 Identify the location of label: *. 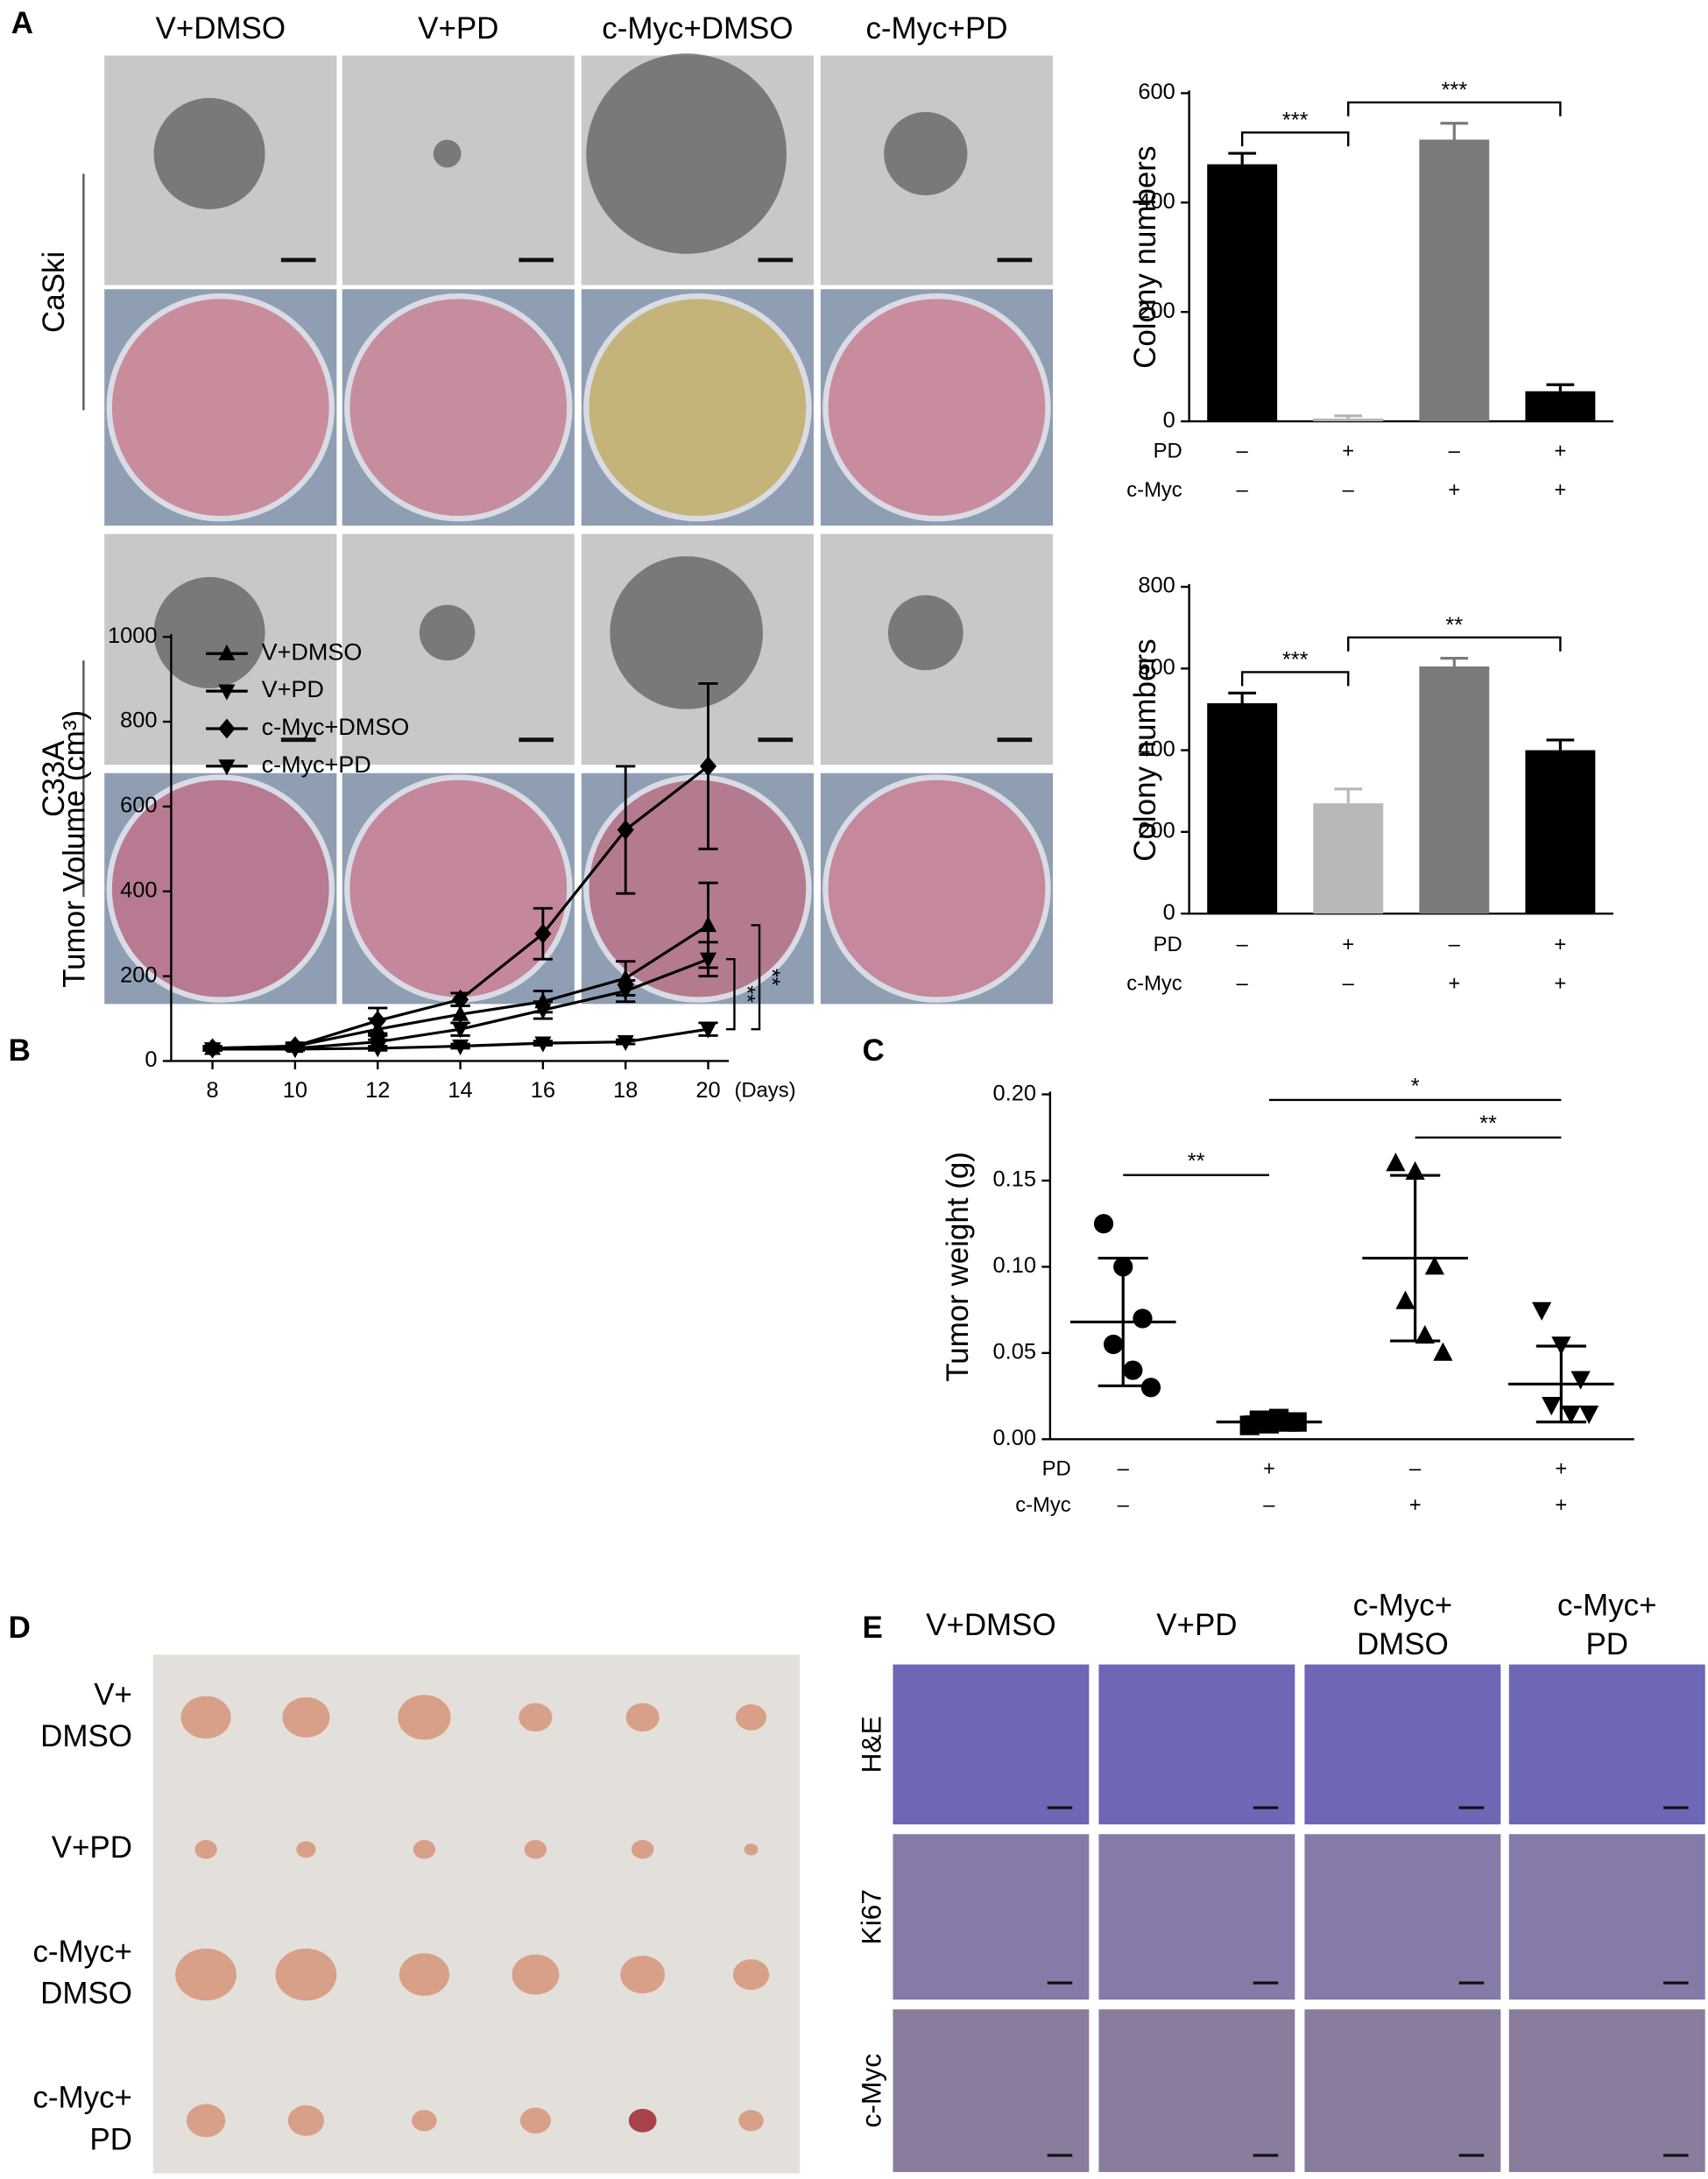
(1415, 1086).